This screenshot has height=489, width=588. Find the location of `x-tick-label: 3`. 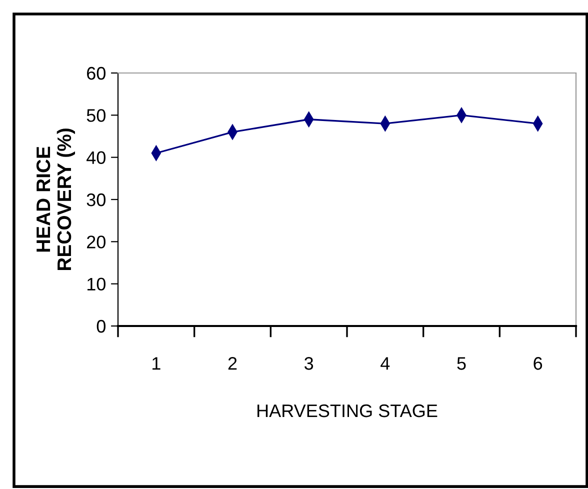

x-tick-label: 3 is located at coordinates (309, 363).